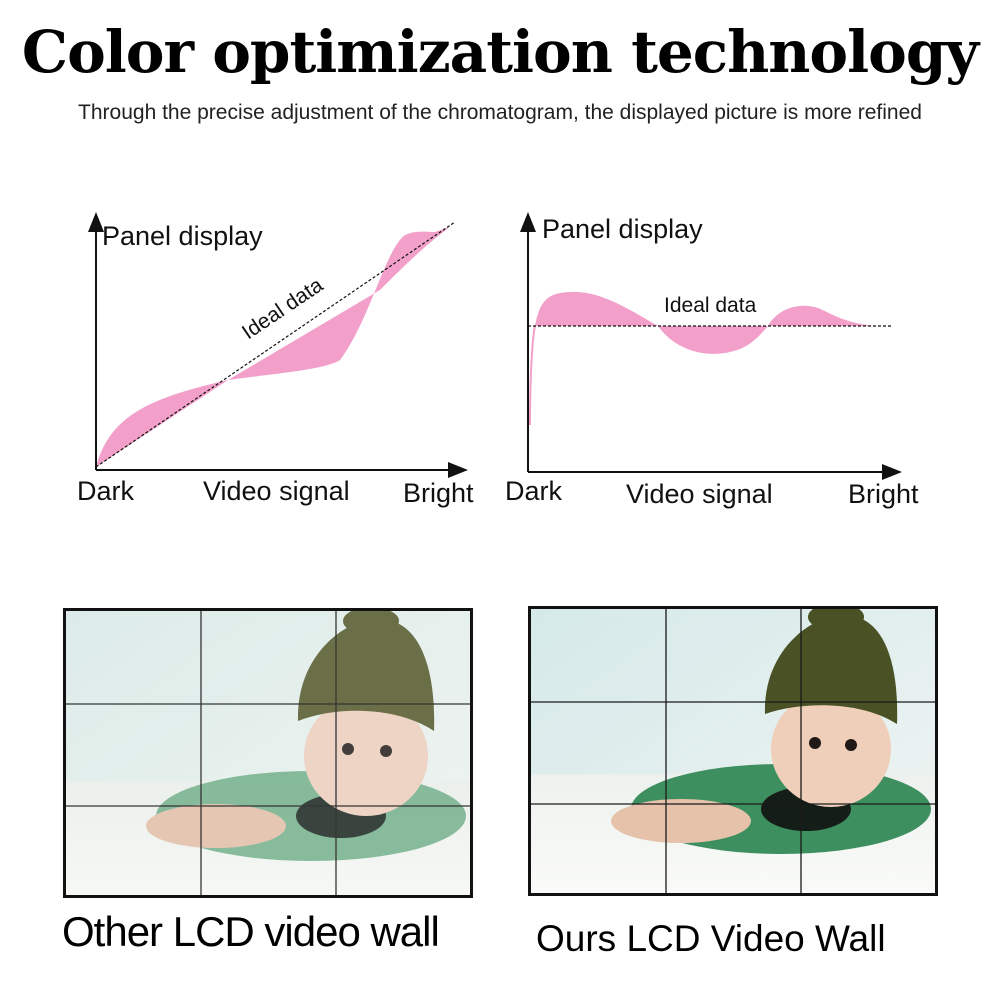 This screenshot has height=1000, width=1000. Describe the element at coordinates (251, 931) in the screenshot. I see `other-video-wall-caption: Other LCD video wall` at that location.